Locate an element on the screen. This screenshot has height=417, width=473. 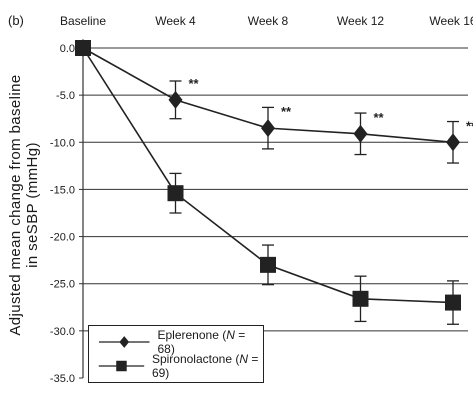
legend-label-eplerenone: Eplerenone (N = 68) is located at coordinates (201, 342).